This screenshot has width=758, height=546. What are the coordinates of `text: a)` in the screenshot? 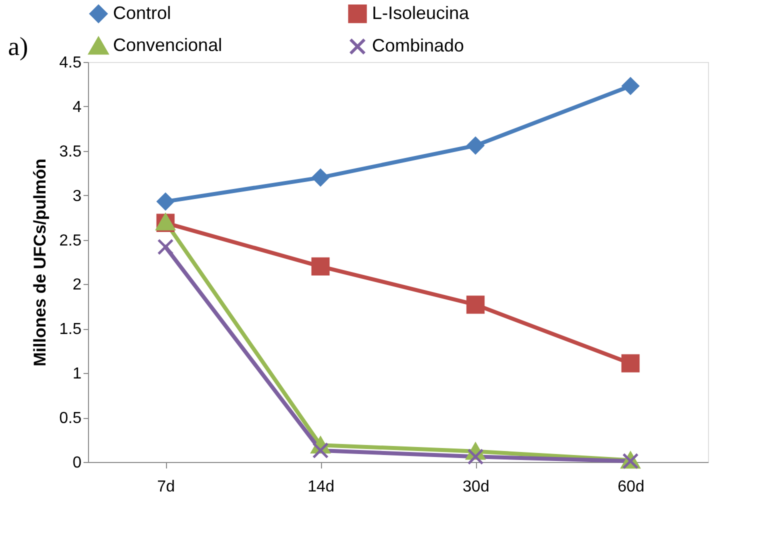 It's located at (18, 46).